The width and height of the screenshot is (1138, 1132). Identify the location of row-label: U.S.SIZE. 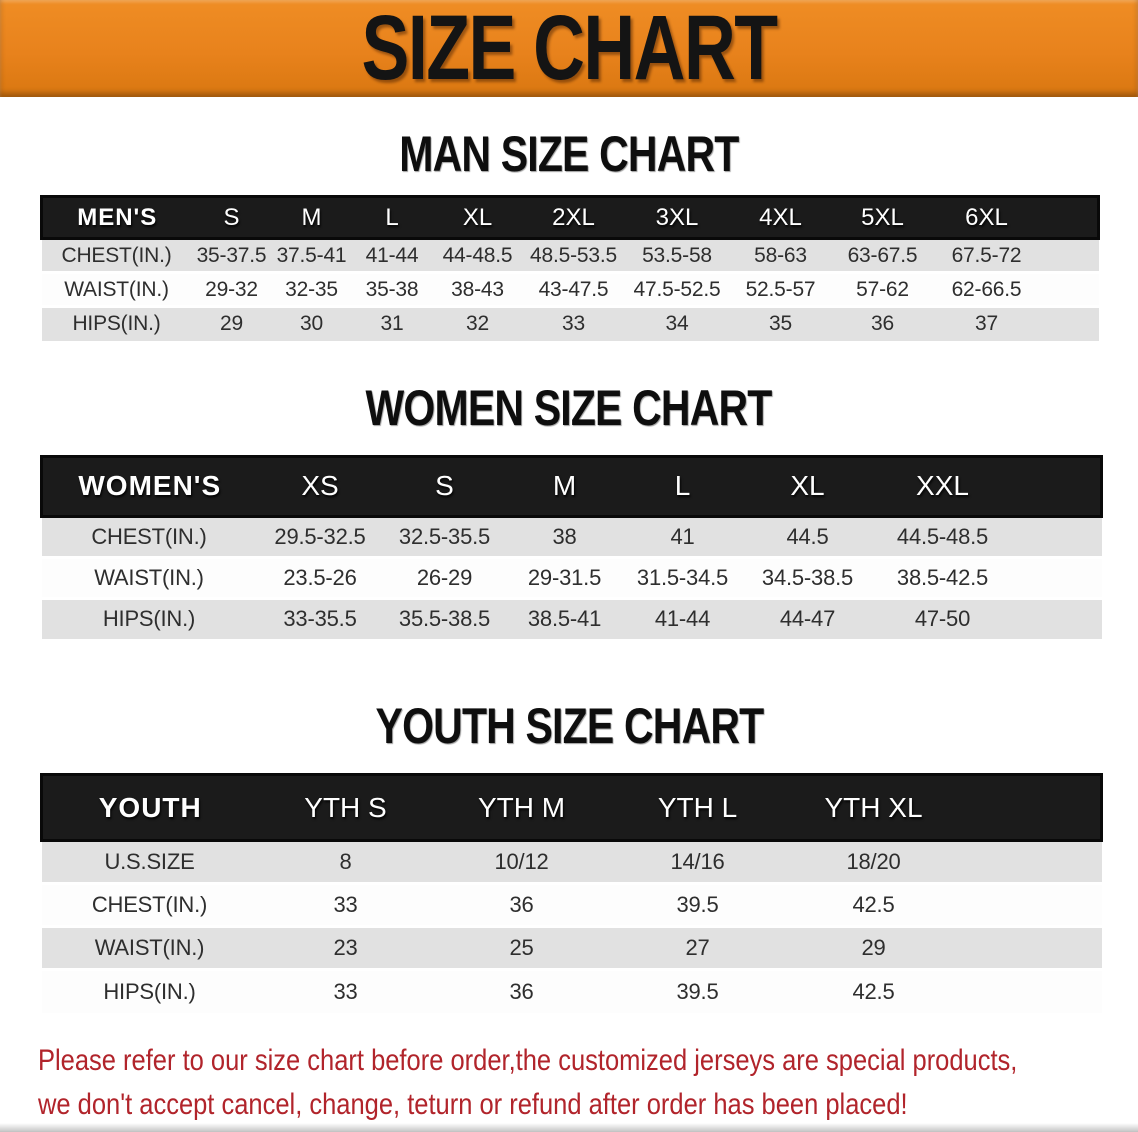
(149, 861).